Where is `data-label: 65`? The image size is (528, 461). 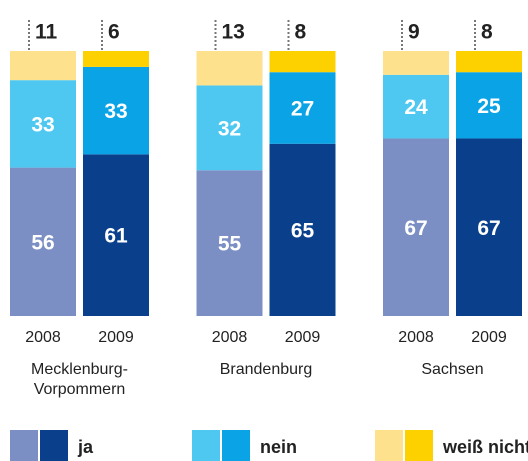
data-label: 65 is located at coordinates (303, 230).